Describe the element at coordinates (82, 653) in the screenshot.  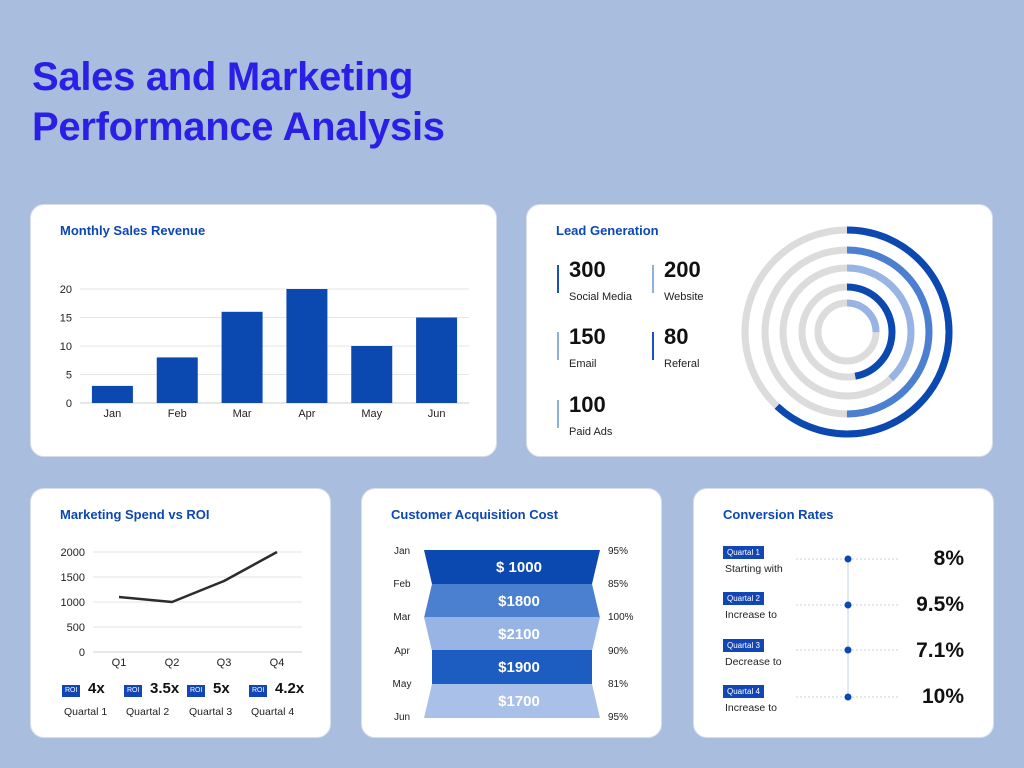
I see `y-tick-label: 0` at that location.